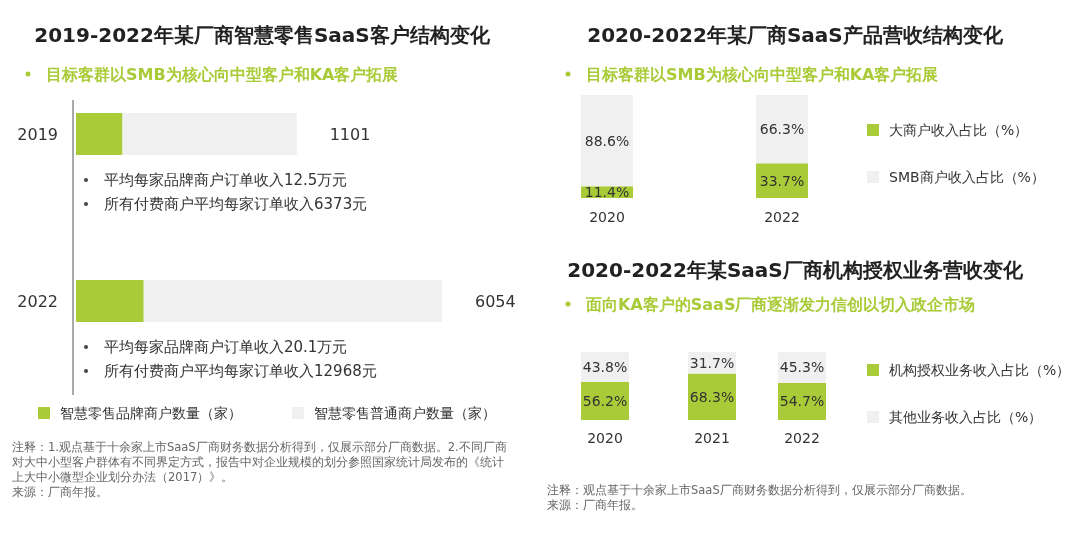  I want to click on data-label: 54.7%, so click(802, 401).